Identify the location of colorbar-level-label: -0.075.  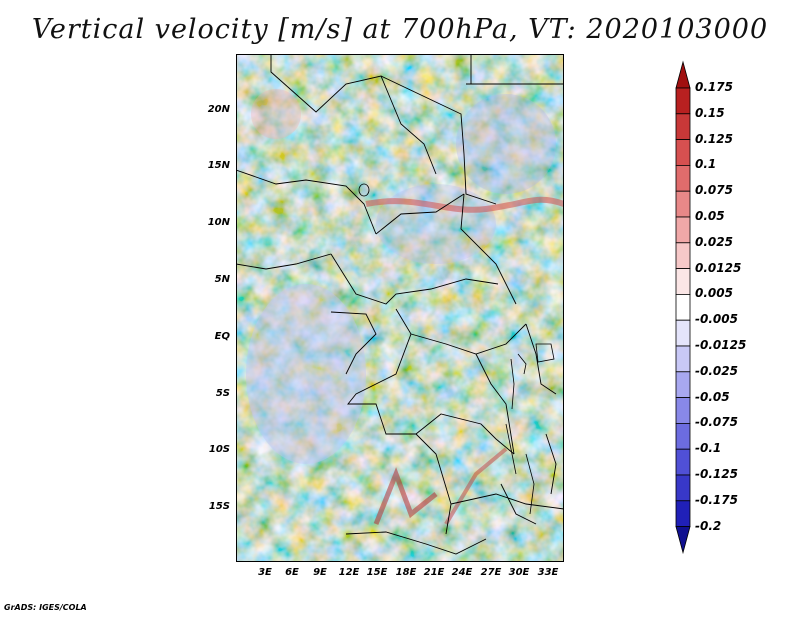
(716, 422).